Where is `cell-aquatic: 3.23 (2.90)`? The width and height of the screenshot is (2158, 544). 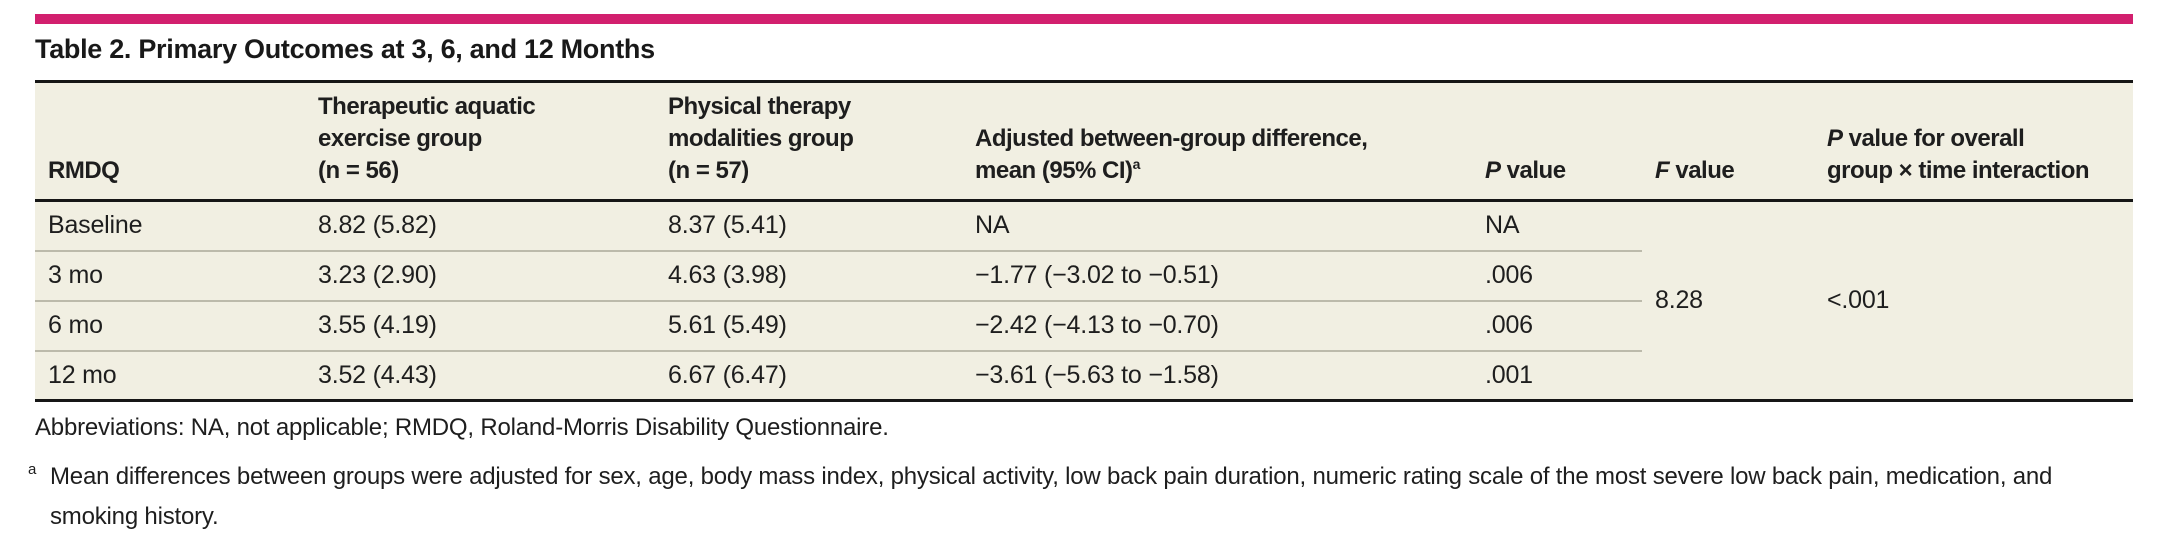
cell-aquatic: 3.23 (2.90) is located at coordinates (480, 276).